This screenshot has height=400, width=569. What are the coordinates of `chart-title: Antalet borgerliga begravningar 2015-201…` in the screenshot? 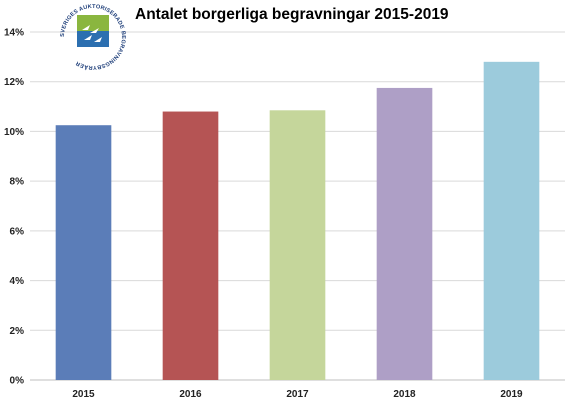 It's located at (292, 14).